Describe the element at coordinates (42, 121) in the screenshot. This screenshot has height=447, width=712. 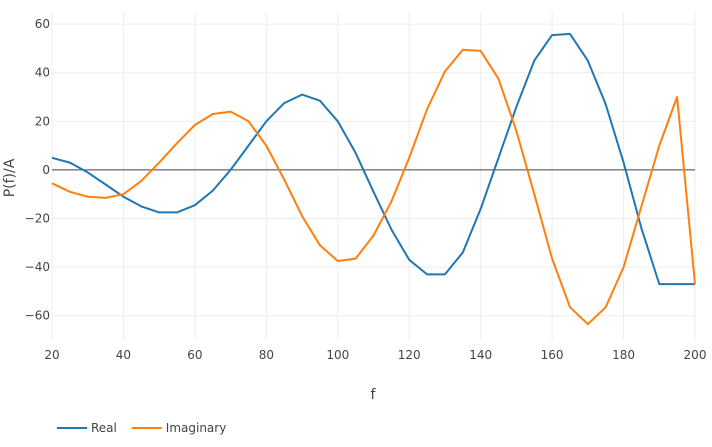
I see `y-tick-label: 20` at that location.